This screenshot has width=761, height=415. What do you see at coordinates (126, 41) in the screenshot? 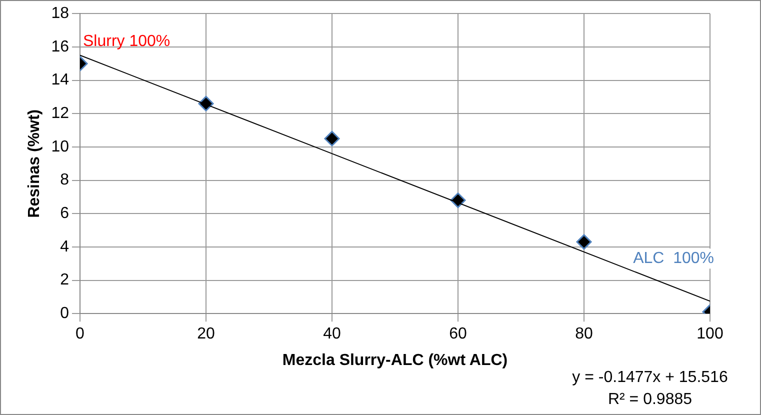
I see `annotation: Slurry 100%` at bounding box center [126, 41].